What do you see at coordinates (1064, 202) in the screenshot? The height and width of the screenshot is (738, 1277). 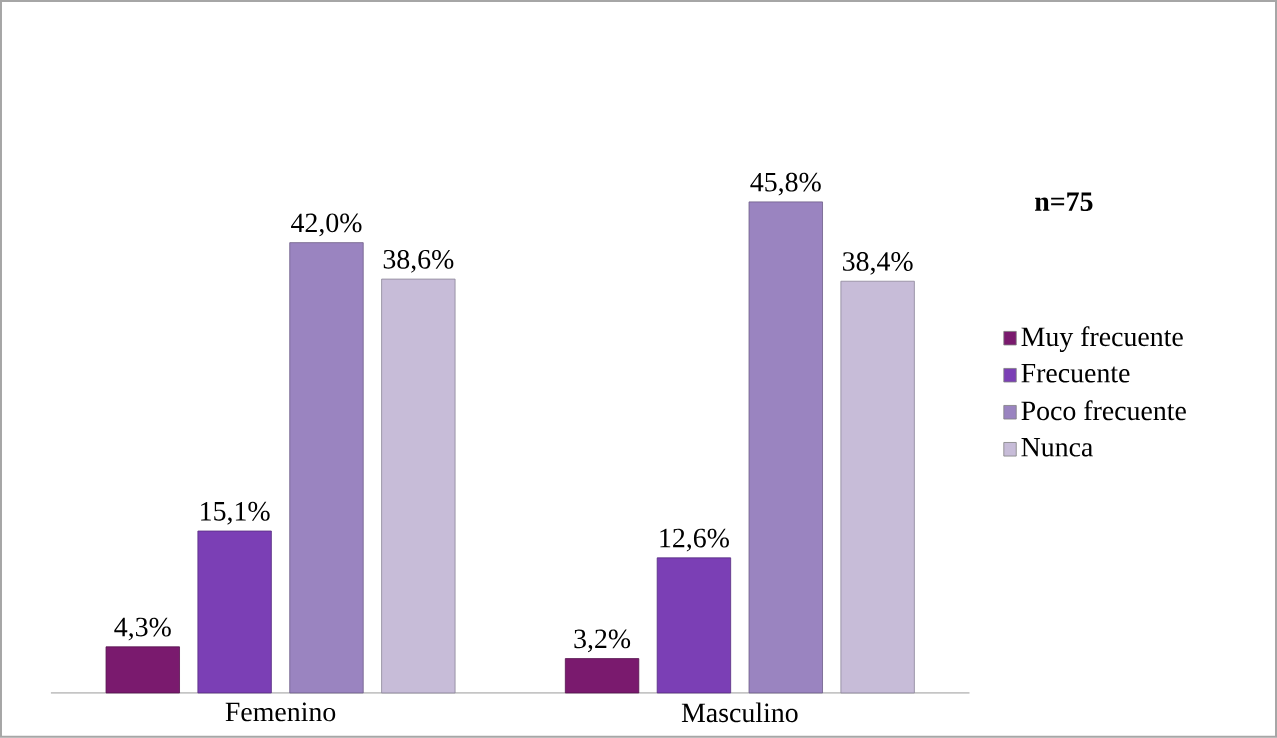 I see `text: n=75` at bounding box center [1064, 202].